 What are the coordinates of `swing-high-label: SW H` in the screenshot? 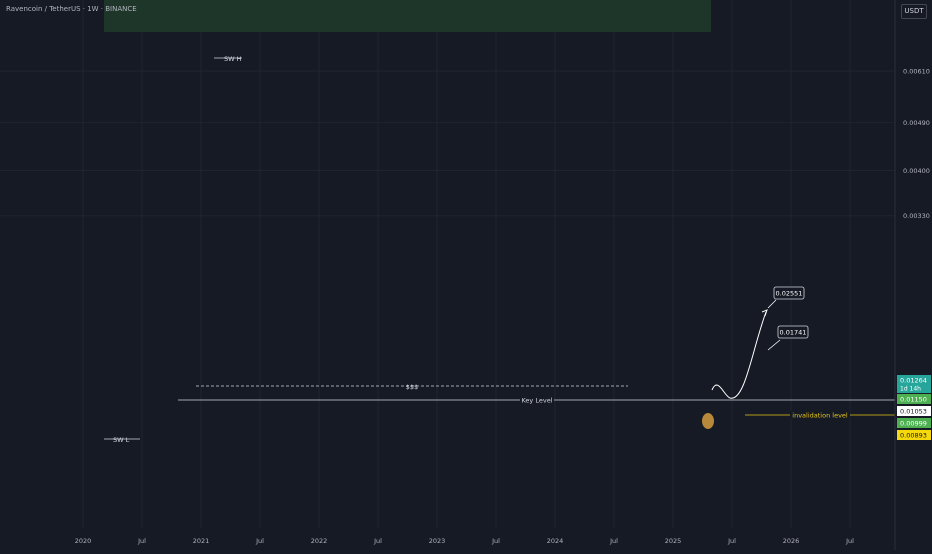 It's located at (233, 59).